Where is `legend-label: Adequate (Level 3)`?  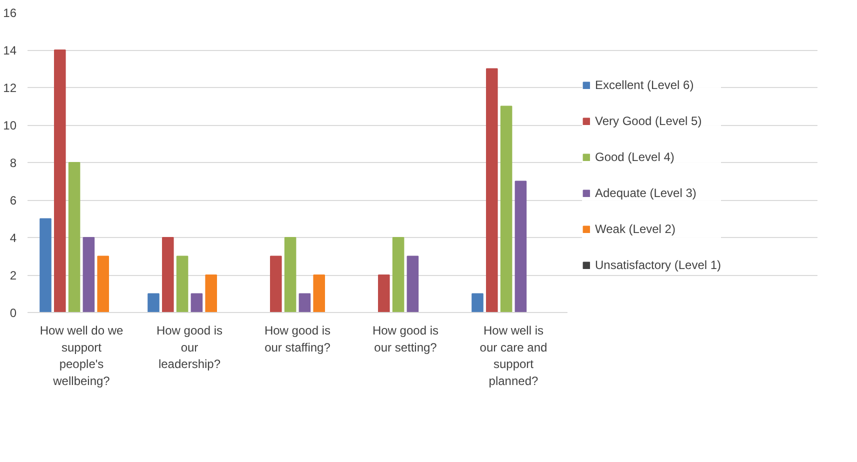 legend-label: Adequate (Level 3) is located at coordinates (645, 193).